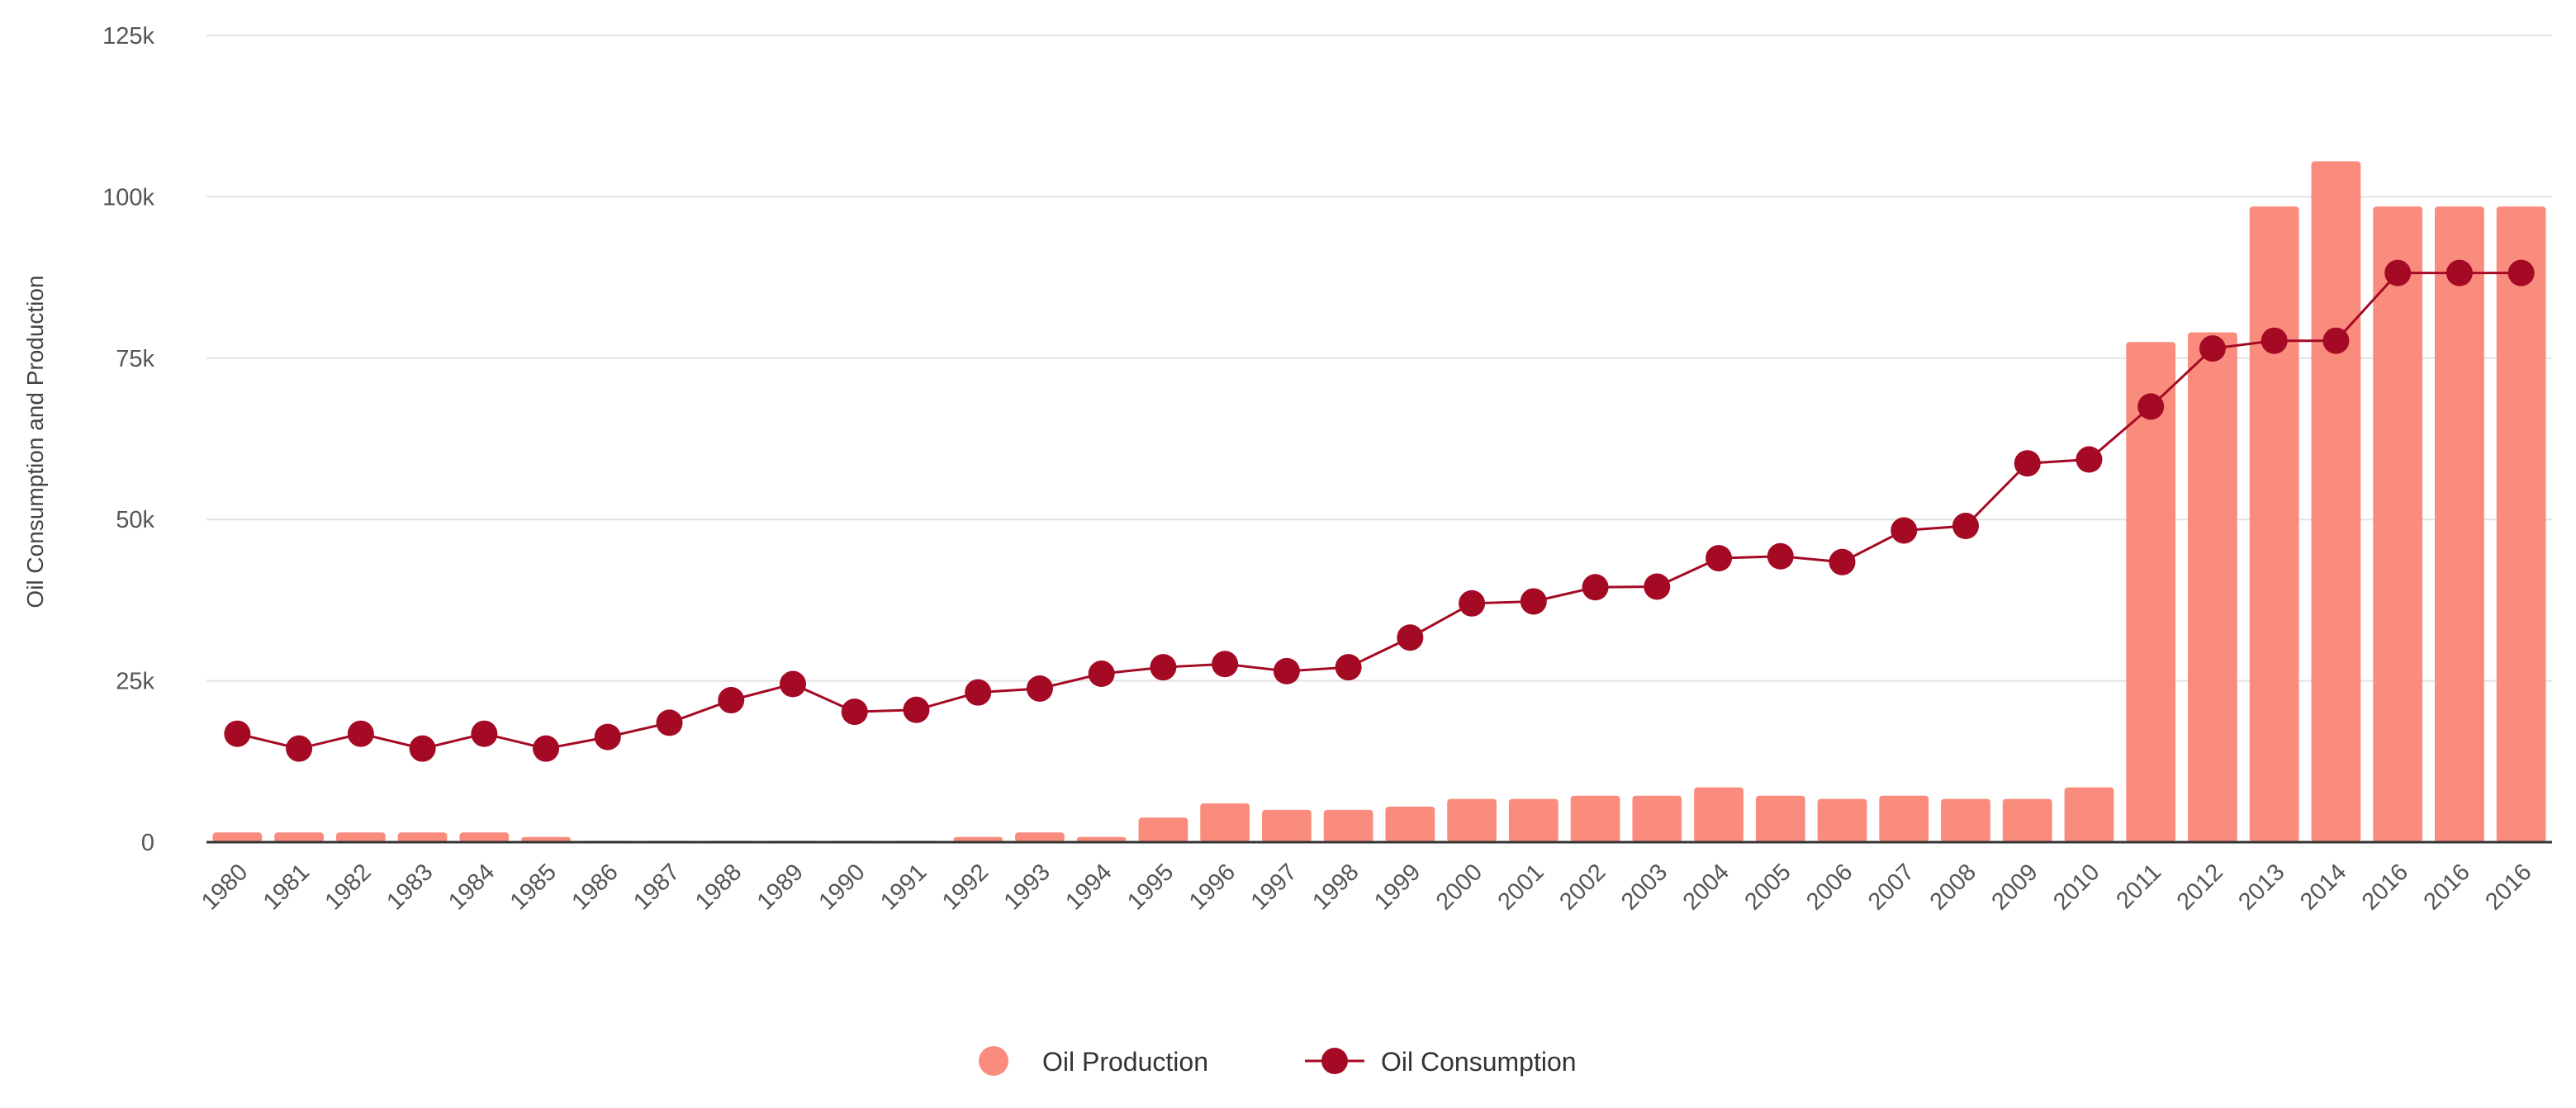 Image resolution: width=2576 pixels, height=1108 pixels. Describe the element at coordinates (1829, 887) in the screenshot. I see `x-tick-label: 2006` at that location.